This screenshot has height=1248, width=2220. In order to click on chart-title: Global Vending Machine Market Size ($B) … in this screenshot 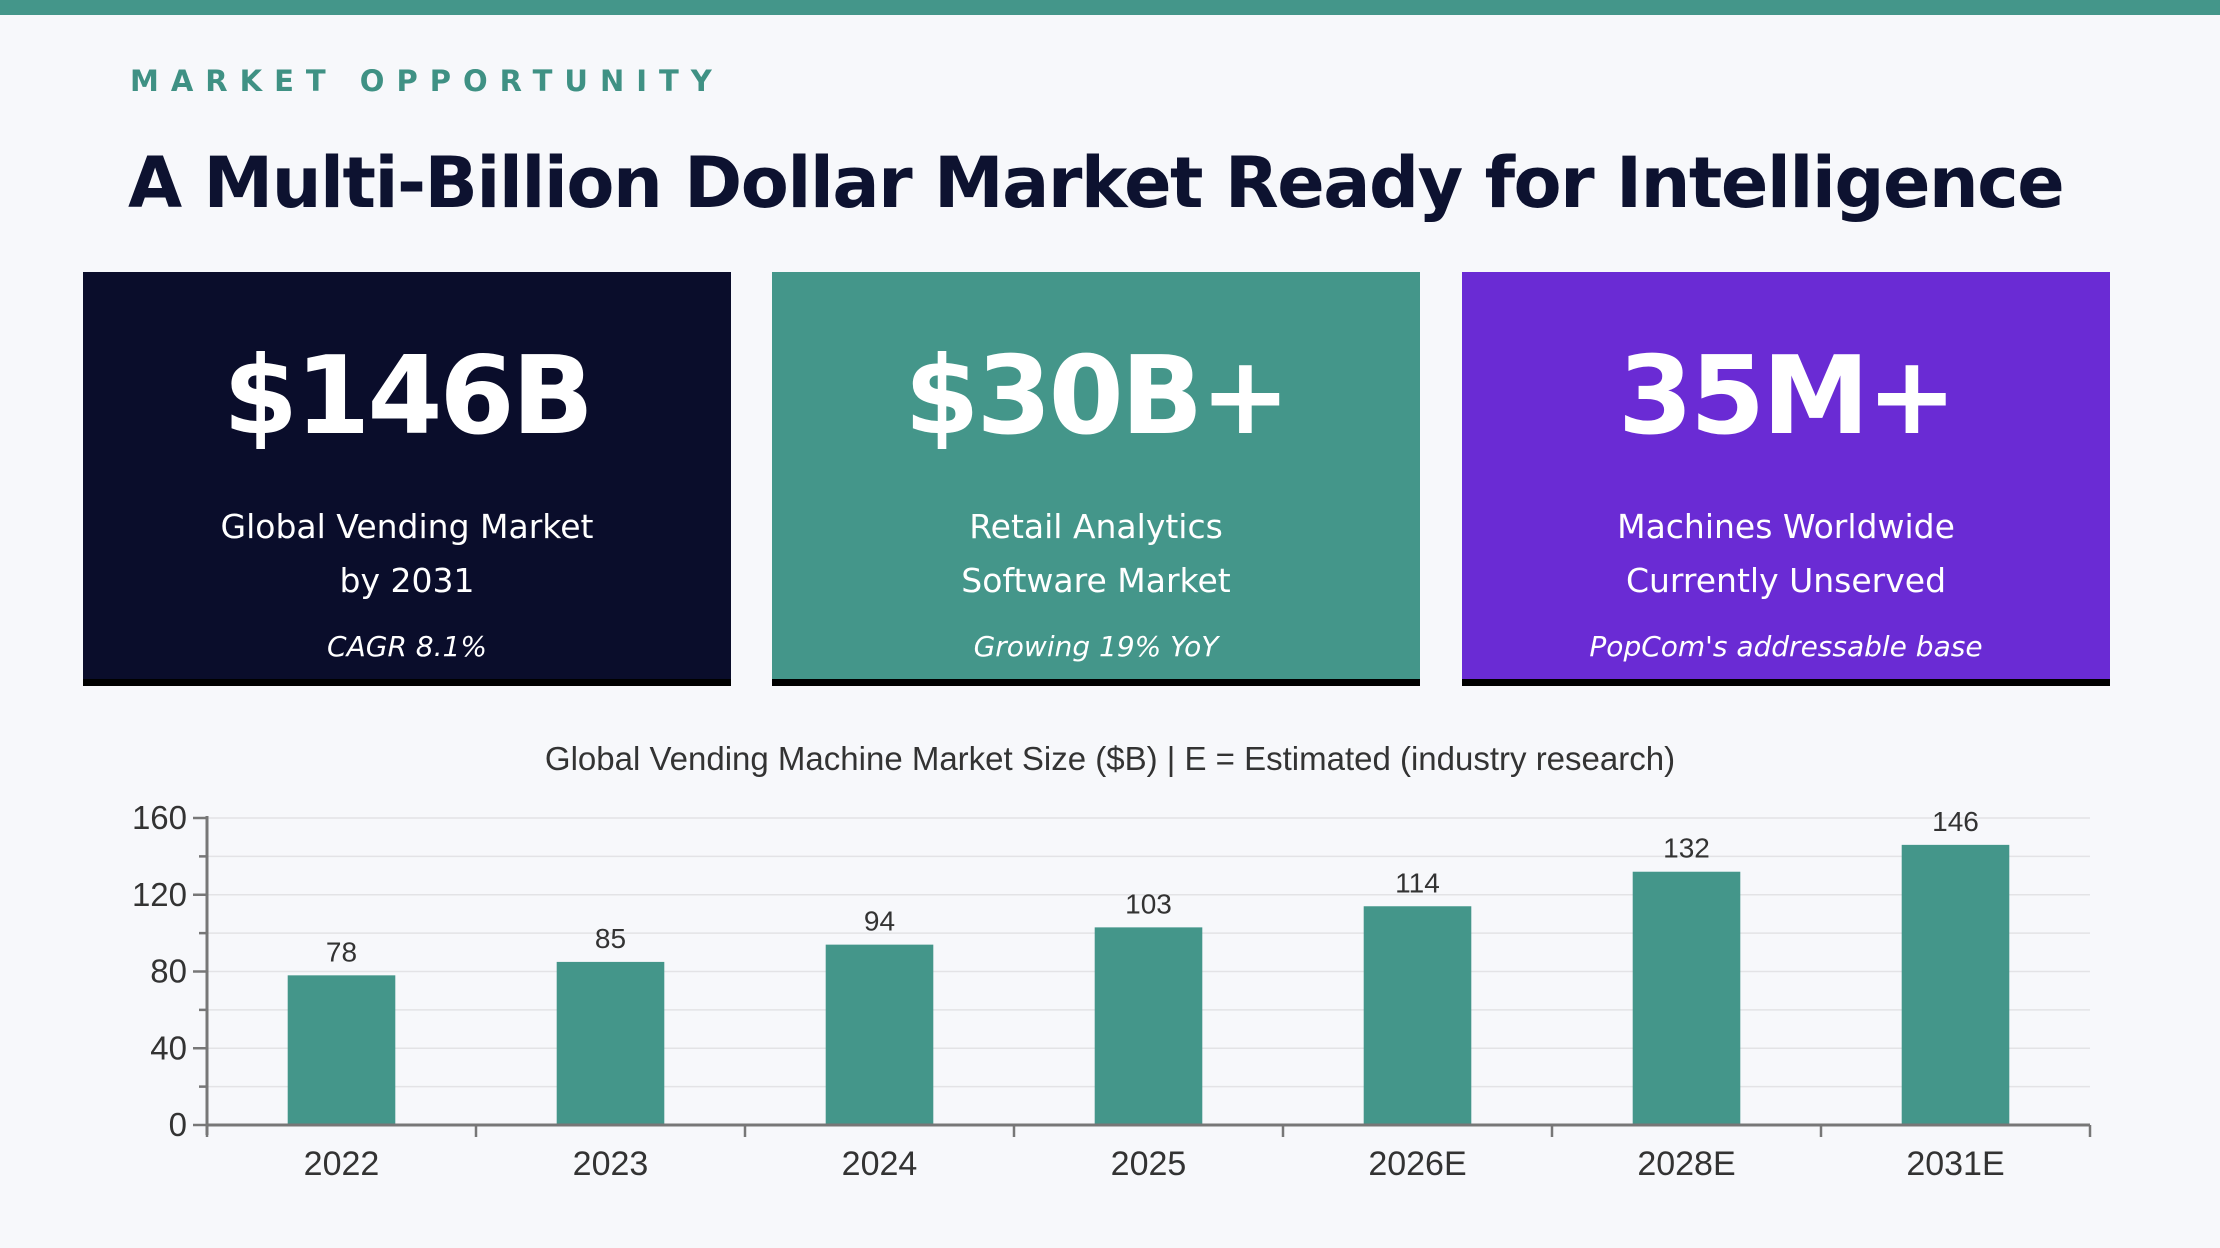, I will do `click(1110, 758)`.